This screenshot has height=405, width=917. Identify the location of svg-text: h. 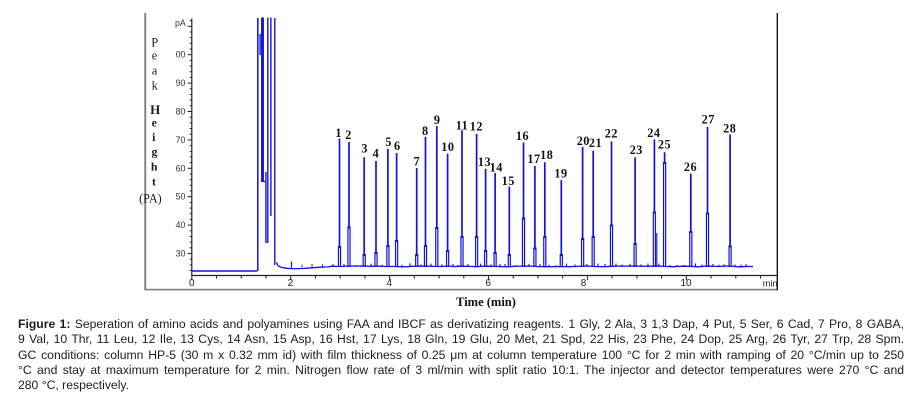
(154, 167).